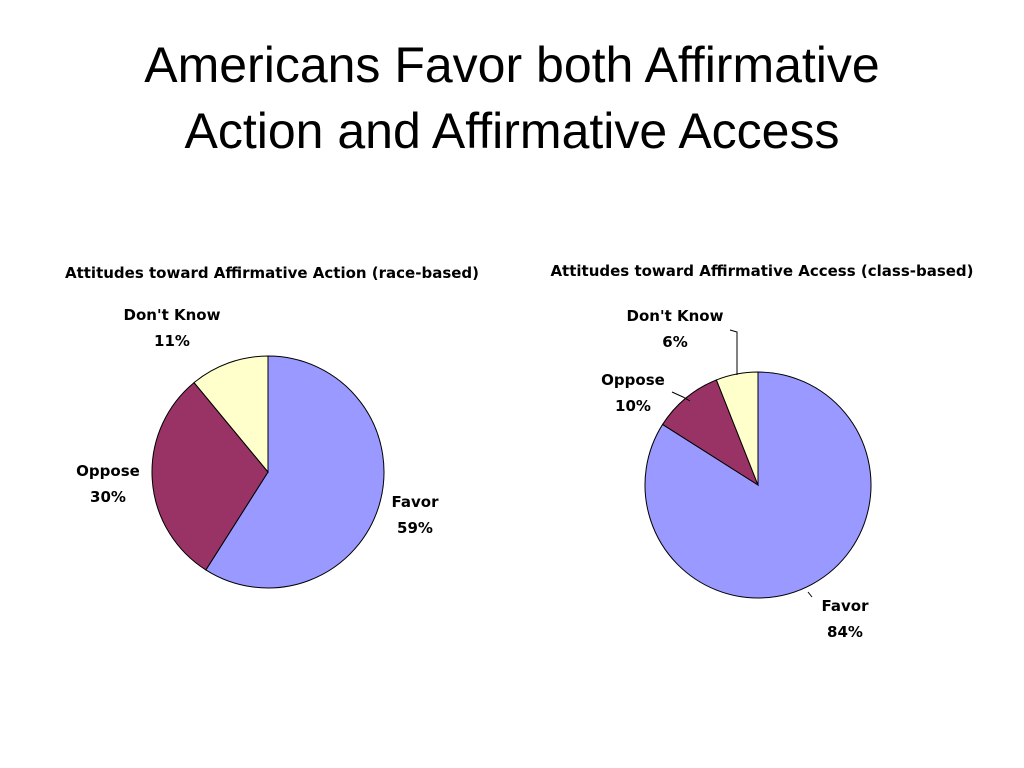 The image size is (1024, 768). Describe the element at coordinates (674, 342) in the screenshot. I see `slice-value-label: 6%` at that location.